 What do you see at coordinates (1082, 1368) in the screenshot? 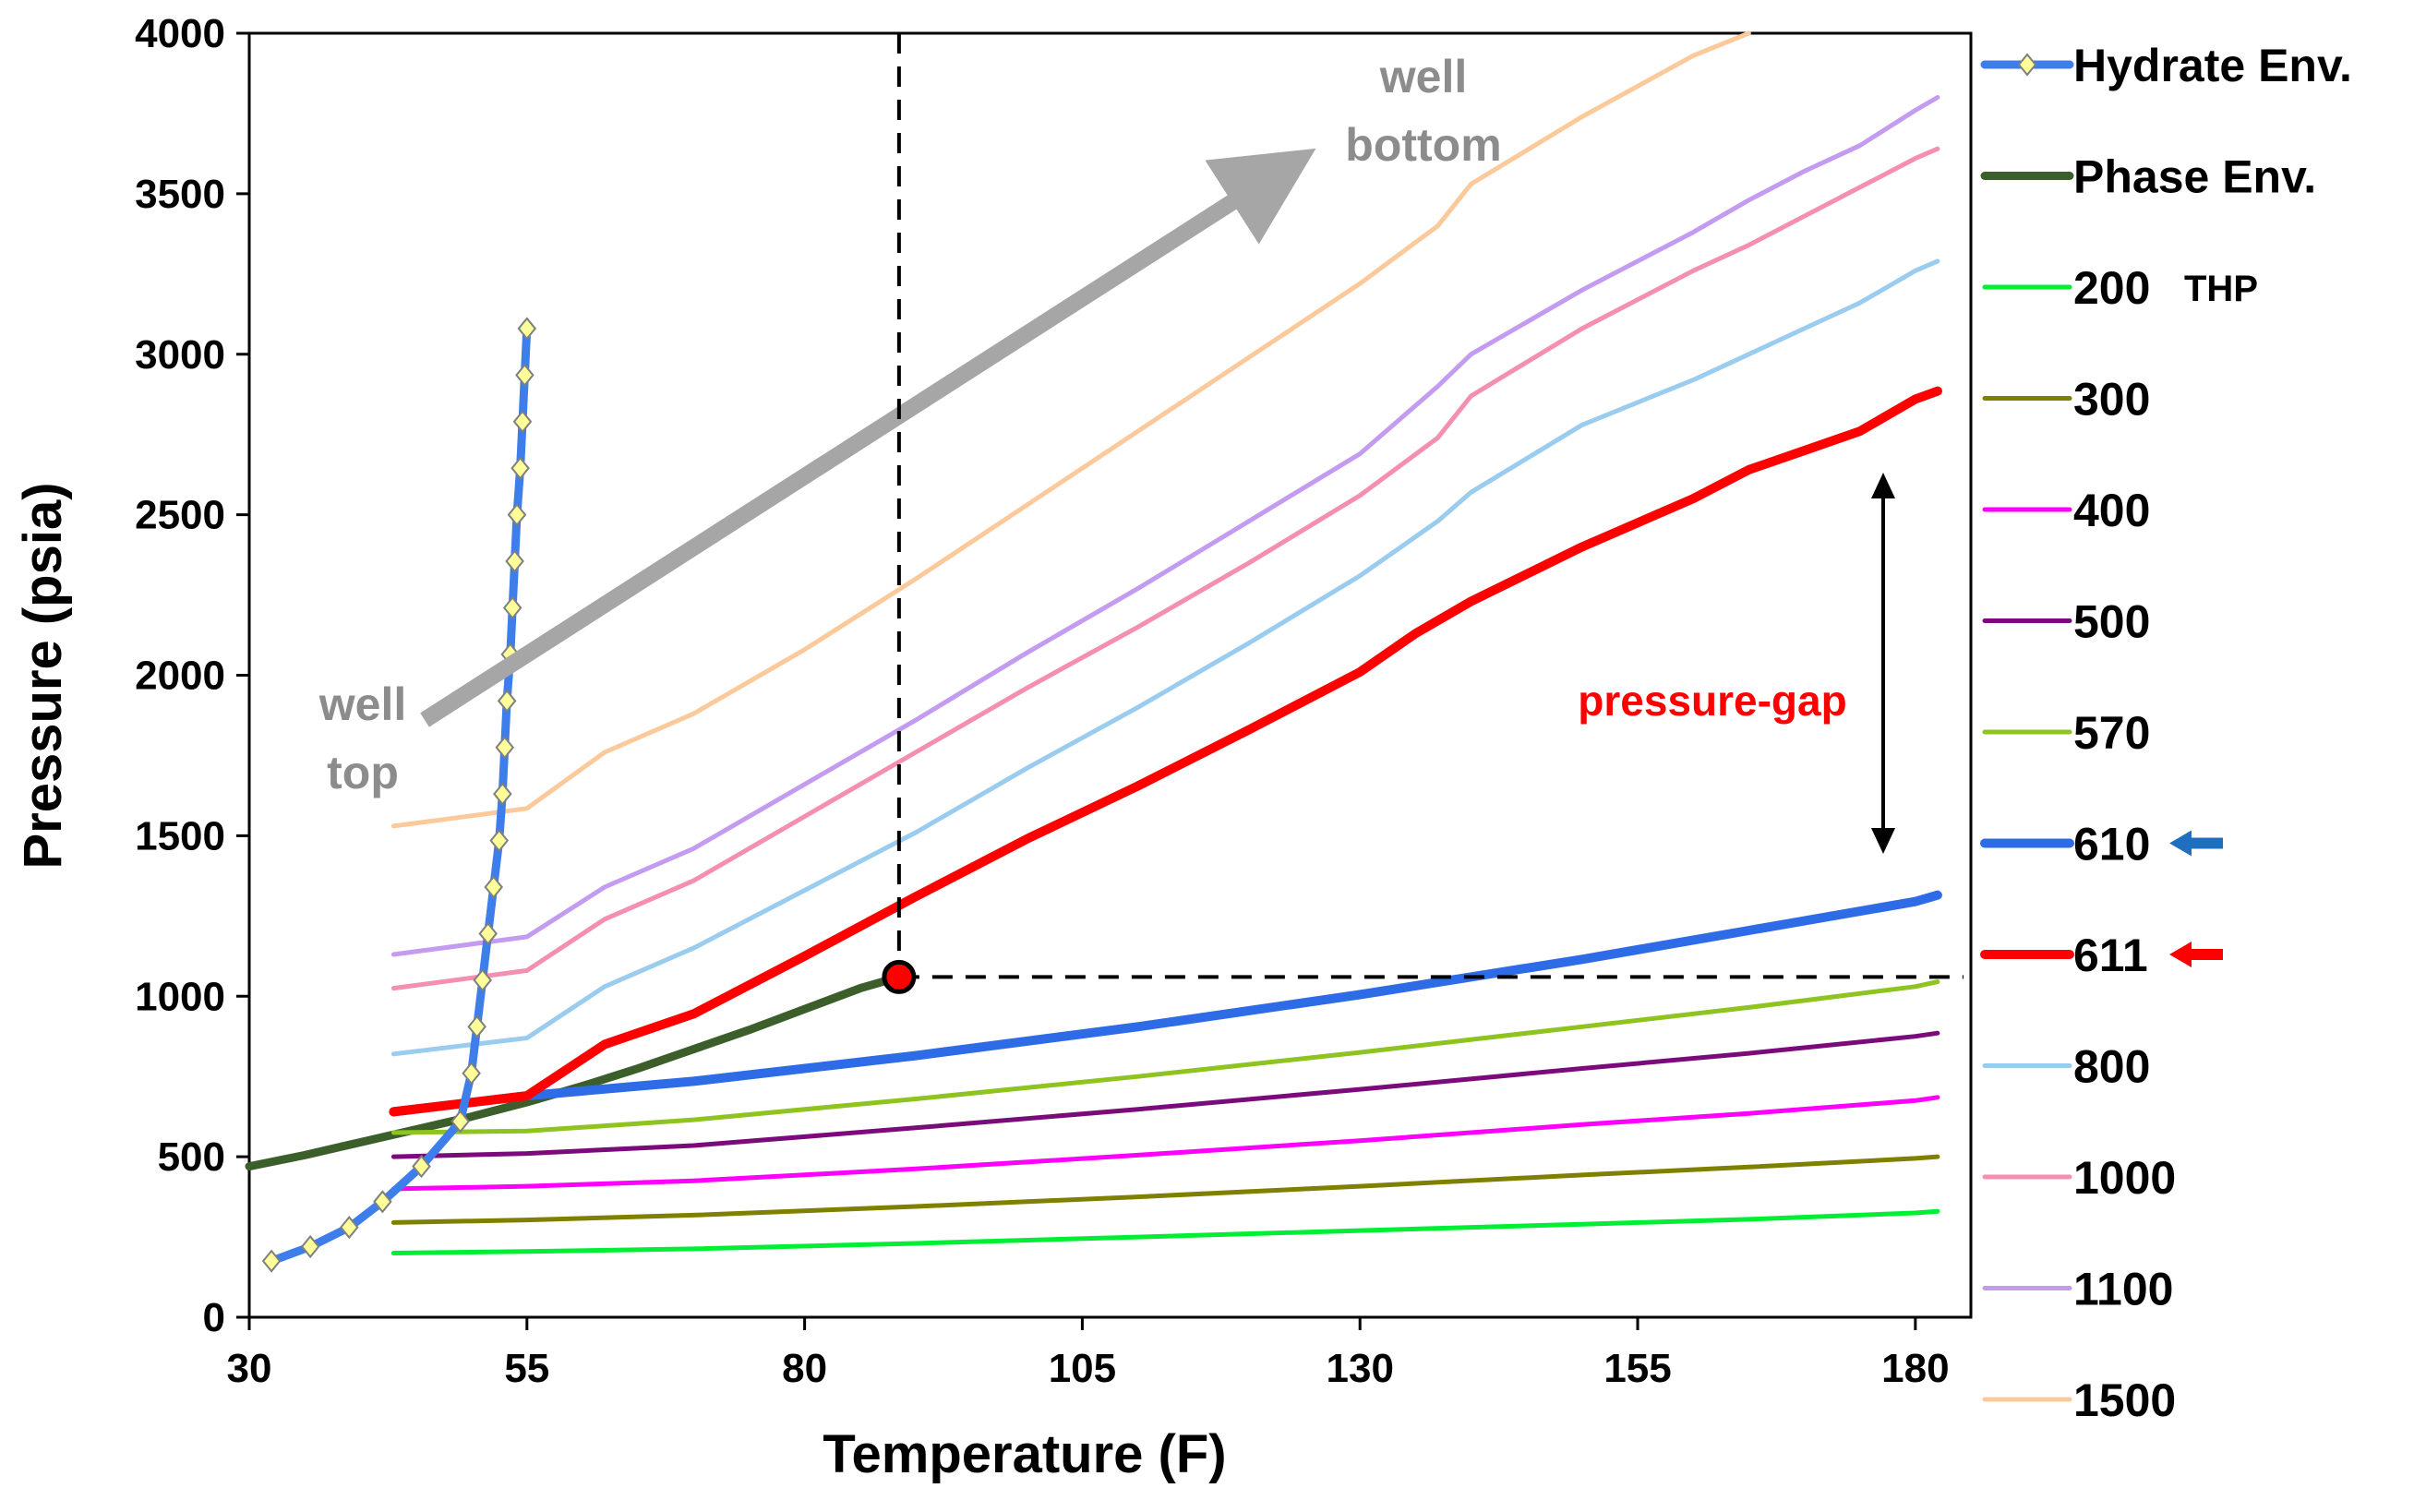
I see `x-tick-label: 105` at bounding box center [1082, 1368].